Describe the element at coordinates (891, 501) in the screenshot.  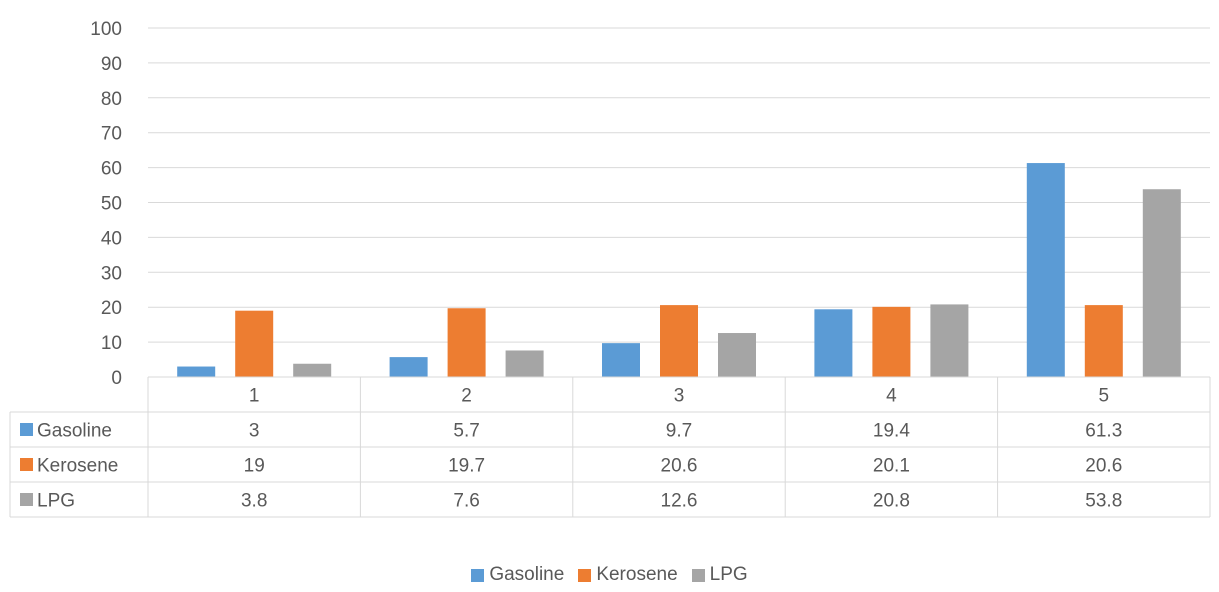
I see `table-cell-lpg: 20.8` at that location.